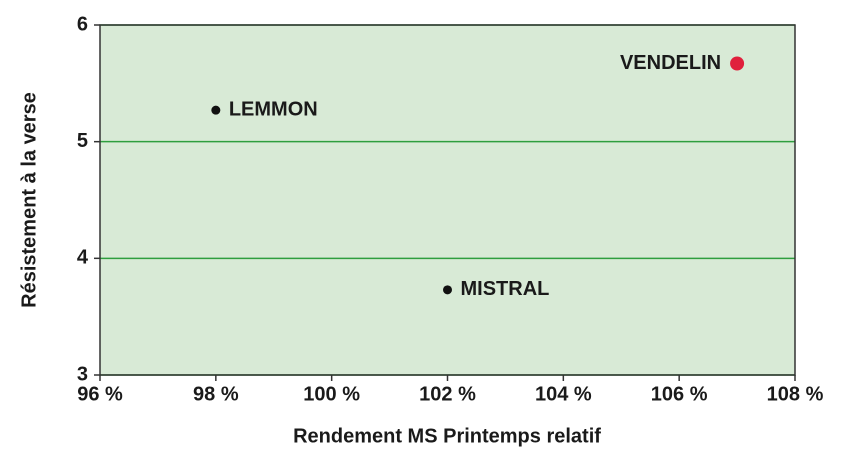  Describe the element at coordinates (331, 394) in the screenshot. I see `x-tick-label: 100 %` at that location.